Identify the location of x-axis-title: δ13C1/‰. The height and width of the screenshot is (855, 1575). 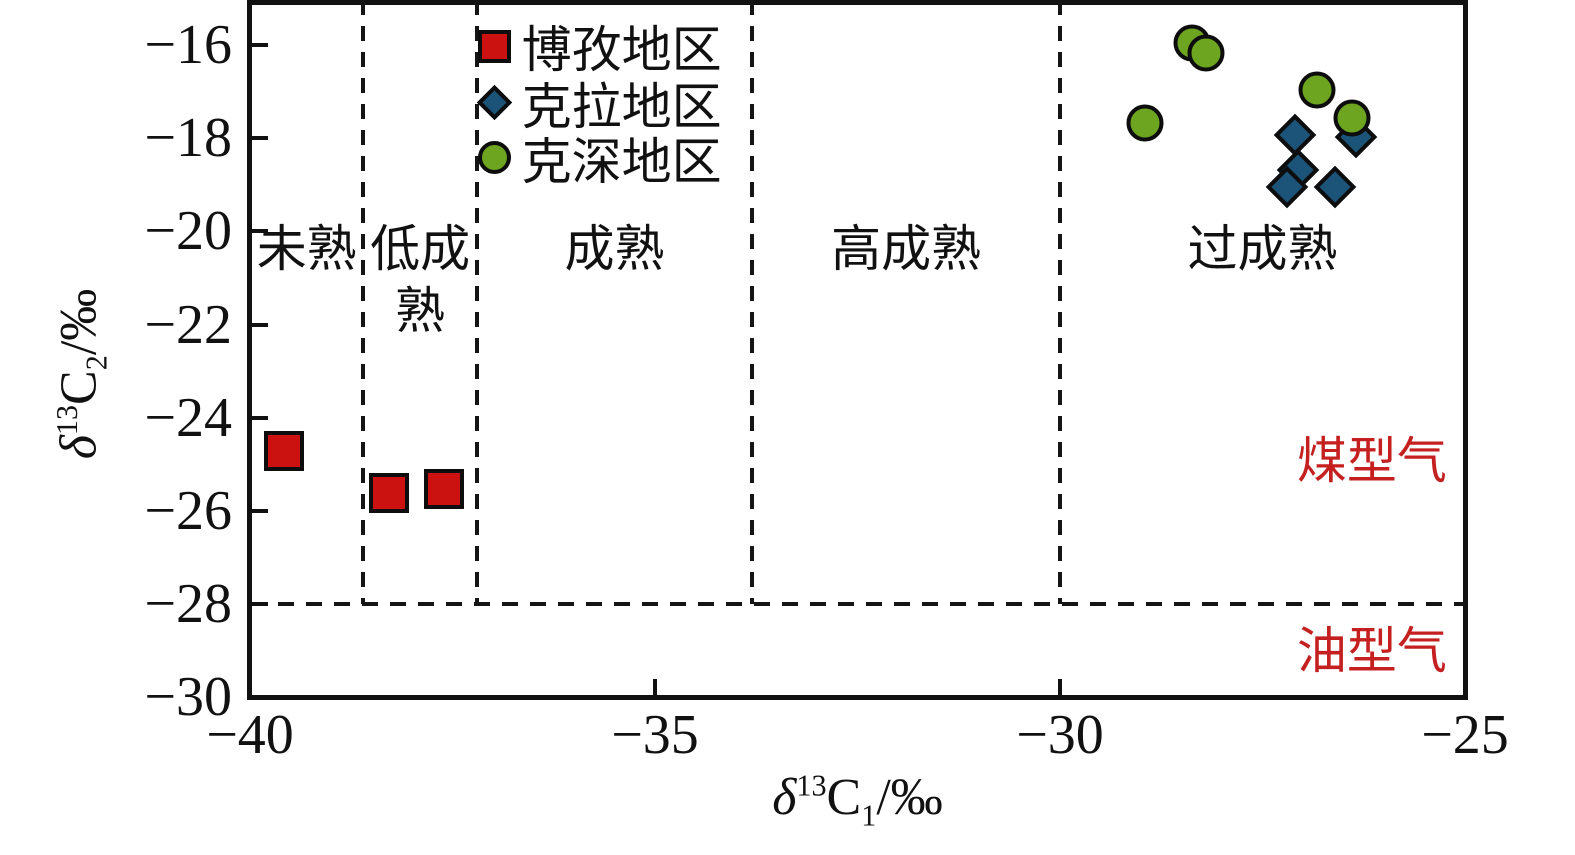
(857, 800).